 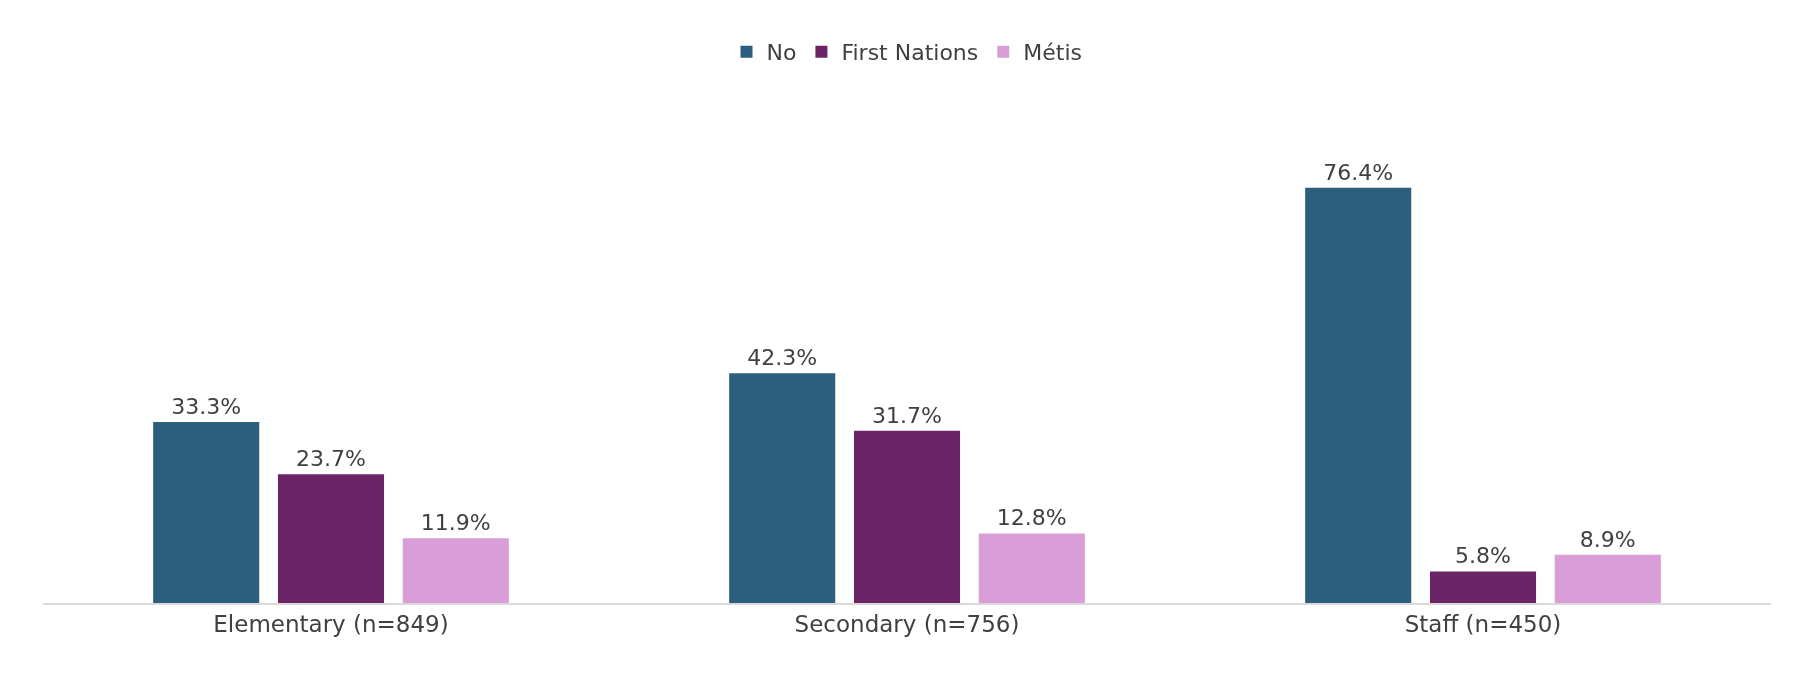 What do you see at coordinates (455, 523) in the screenshot?
I see `data-label: 11.9%` at bounding box center [455, 523].